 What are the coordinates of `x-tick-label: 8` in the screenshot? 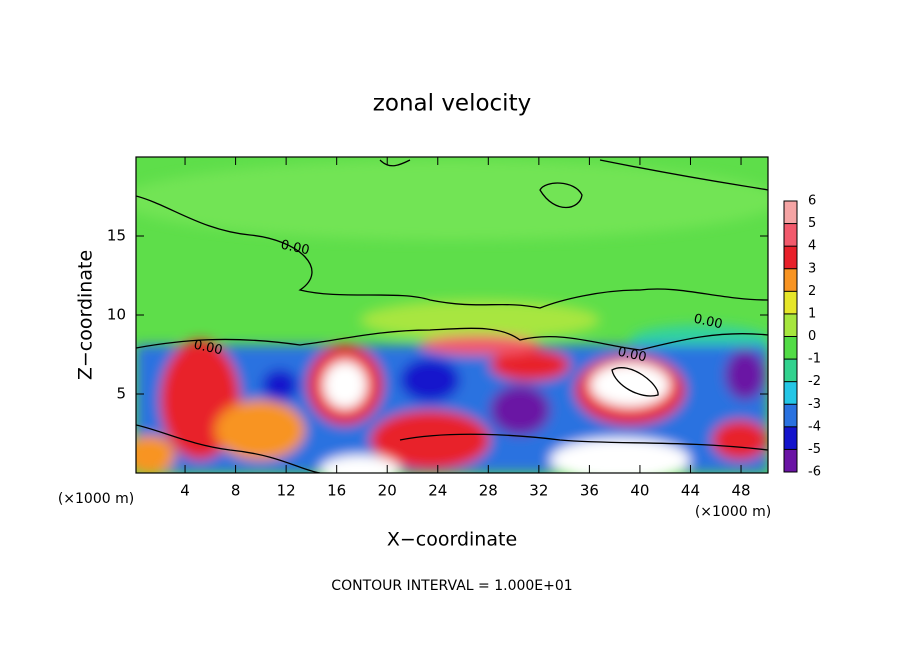 It's located at (236, 491).